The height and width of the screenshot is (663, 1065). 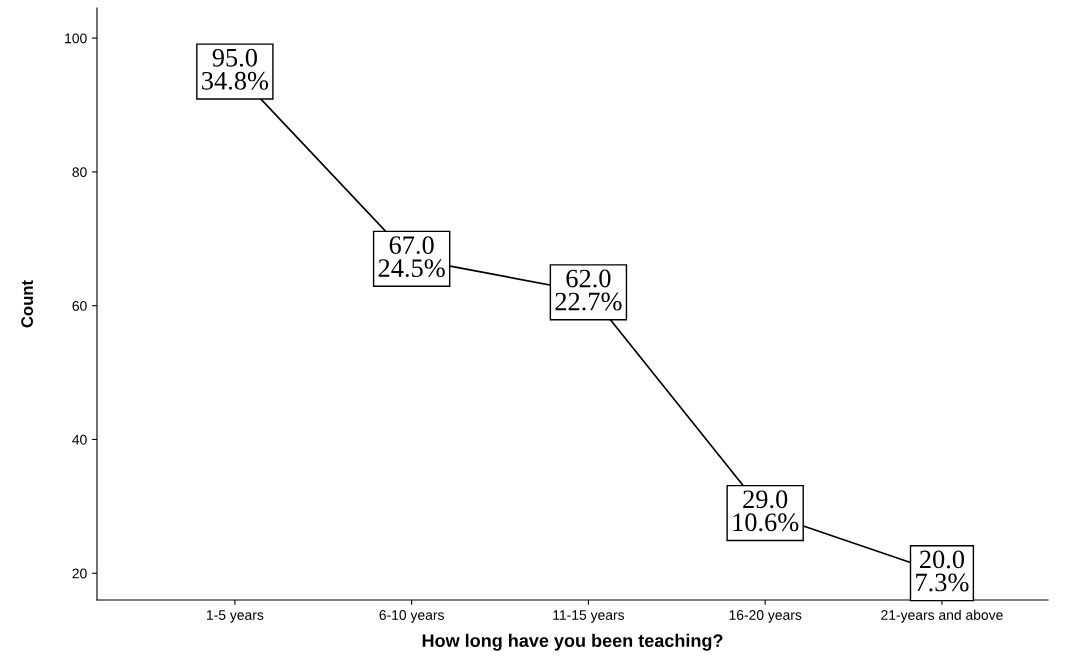 What do you see at coordinates (27, 304) in the screenshot?
I see `y-axis-title: Count` at bounding box center [27, 304].